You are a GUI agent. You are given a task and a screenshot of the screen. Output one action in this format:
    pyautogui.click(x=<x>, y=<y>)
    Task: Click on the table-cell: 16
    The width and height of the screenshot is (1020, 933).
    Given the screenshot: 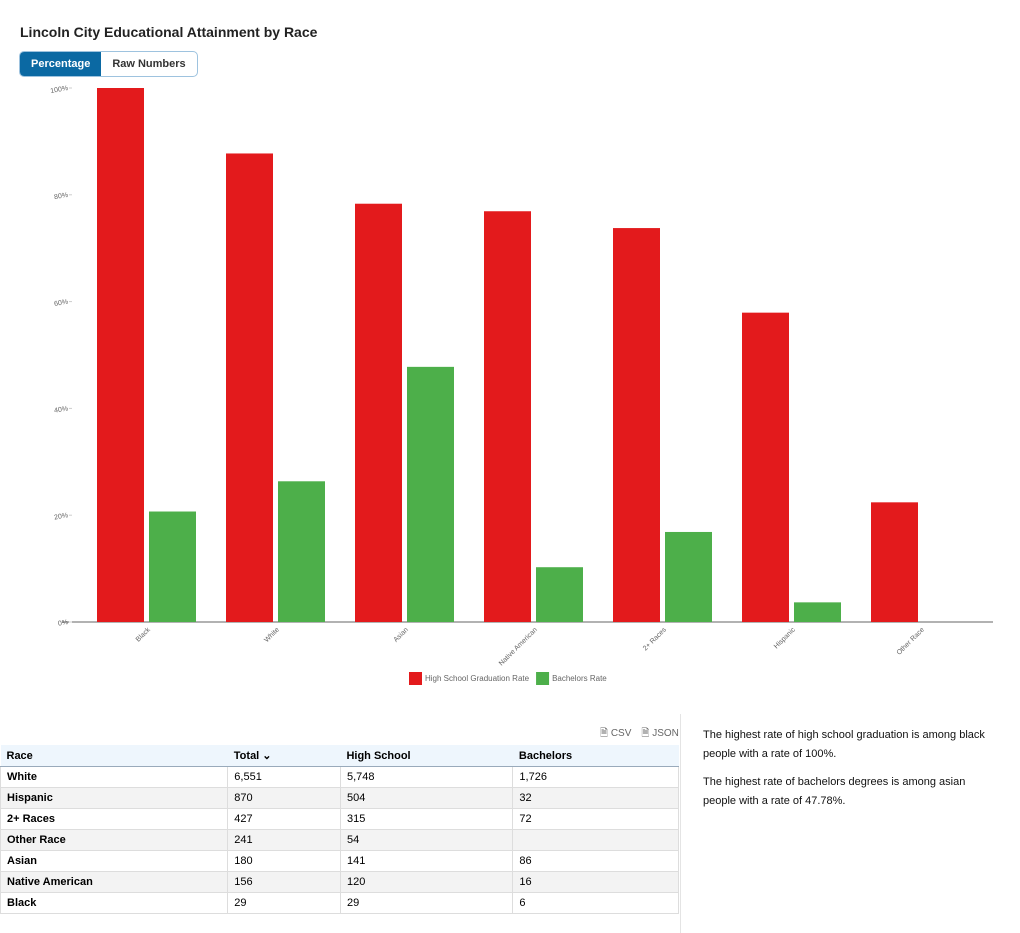 What is the action you would take?
    pyautogui.click(x=595, y=882)
    